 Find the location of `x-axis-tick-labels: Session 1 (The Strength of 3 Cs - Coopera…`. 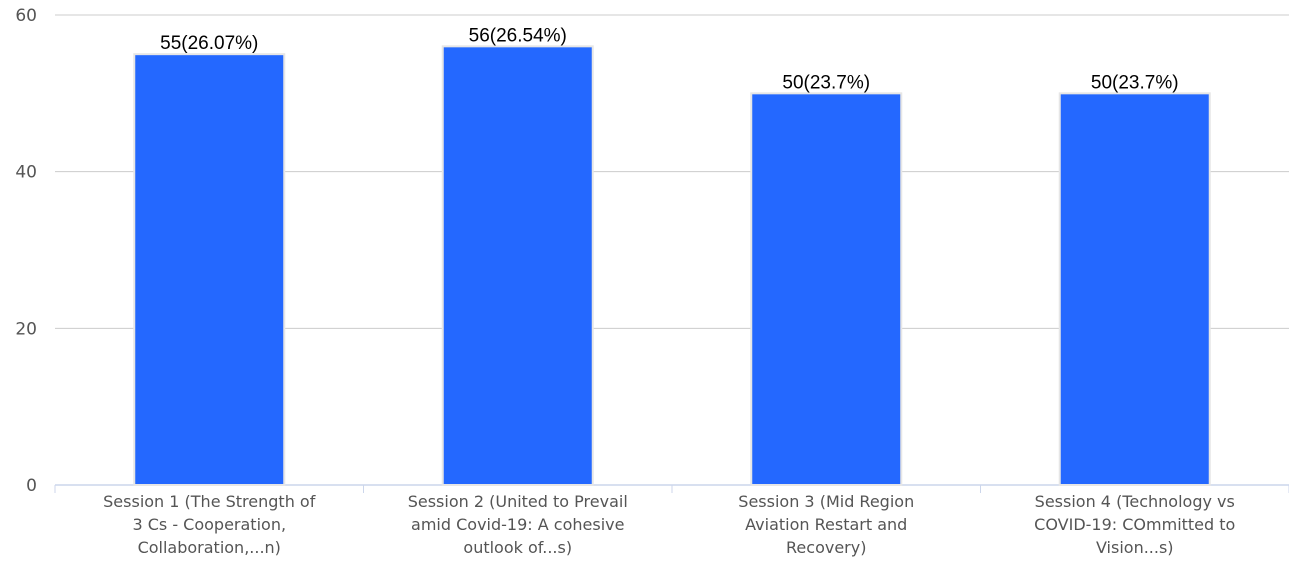

x-axis-tick-labels: Session 1 (The Strength of 3 Cs - Coopera… is located at coordinates (669, 524).